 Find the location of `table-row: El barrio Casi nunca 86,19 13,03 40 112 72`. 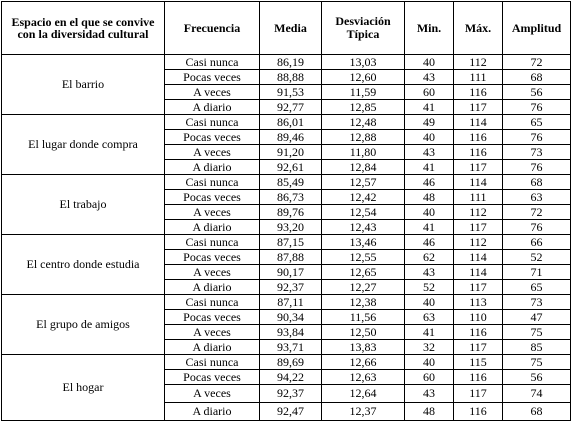

table-row: El barrio Casi nunca 86,19 13,03 40 112 72 is located at coordinates (286, 84).